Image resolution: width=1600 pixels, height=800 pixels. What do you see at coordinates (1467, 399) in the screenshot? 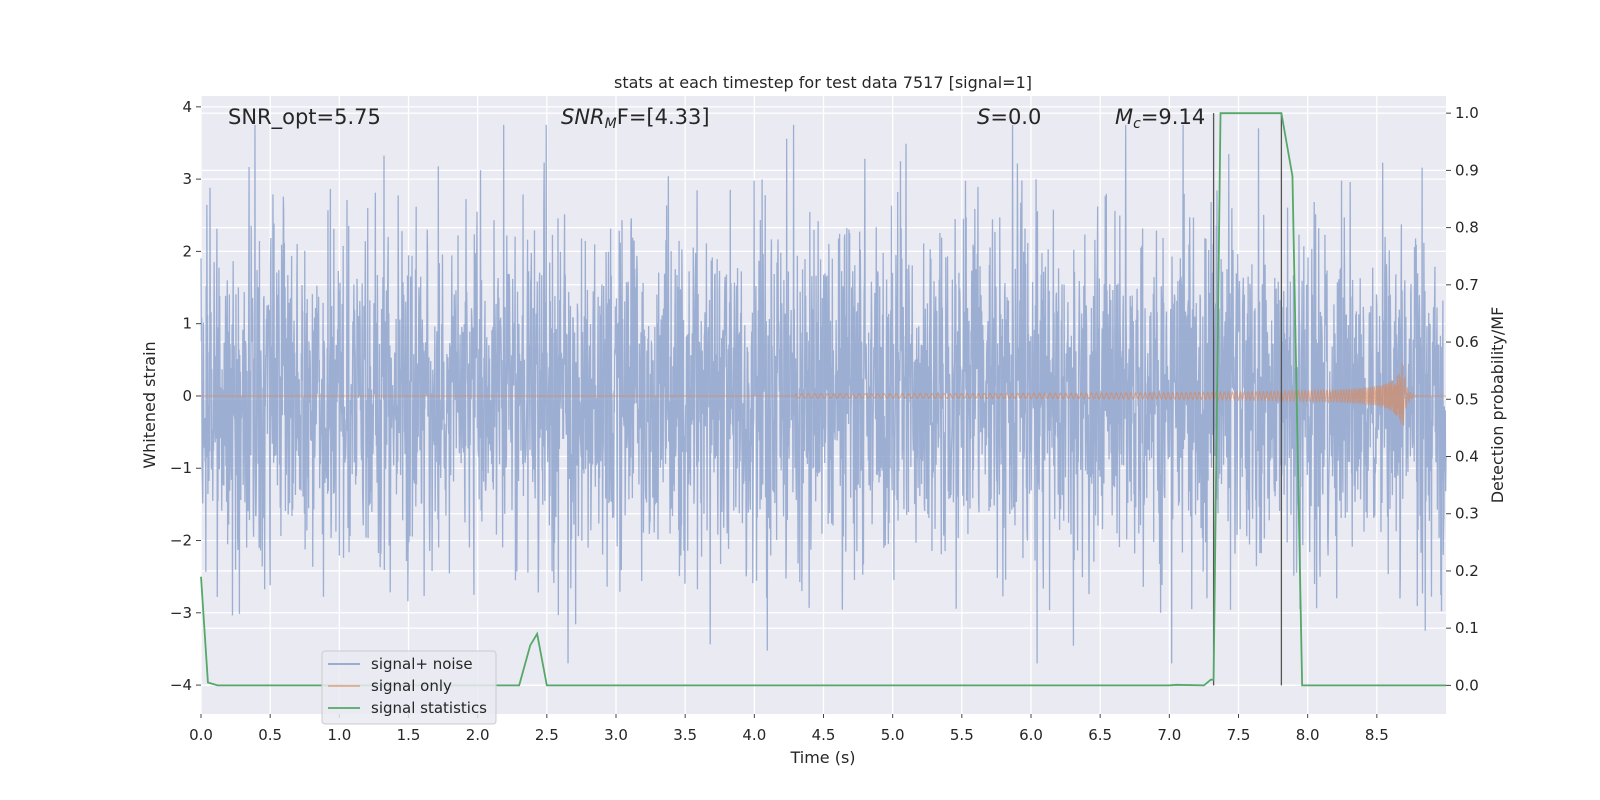
I see `y-tick-label-right: 0.5` at bounding box center [1467, 399].